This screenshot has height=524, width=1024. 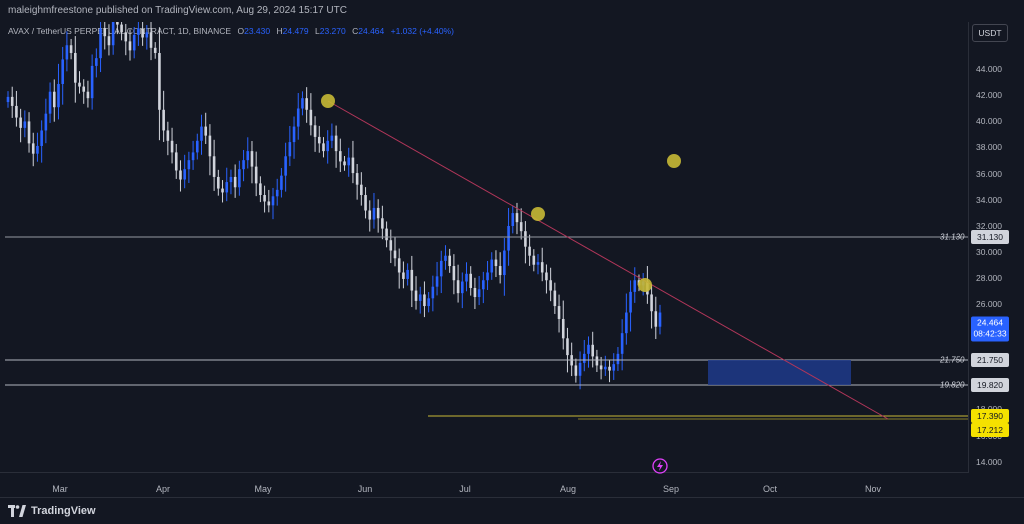 What do you see at coordinates (779, 372) in the screenshot?
I see `demand-zone` at bounding box center [779, 372].